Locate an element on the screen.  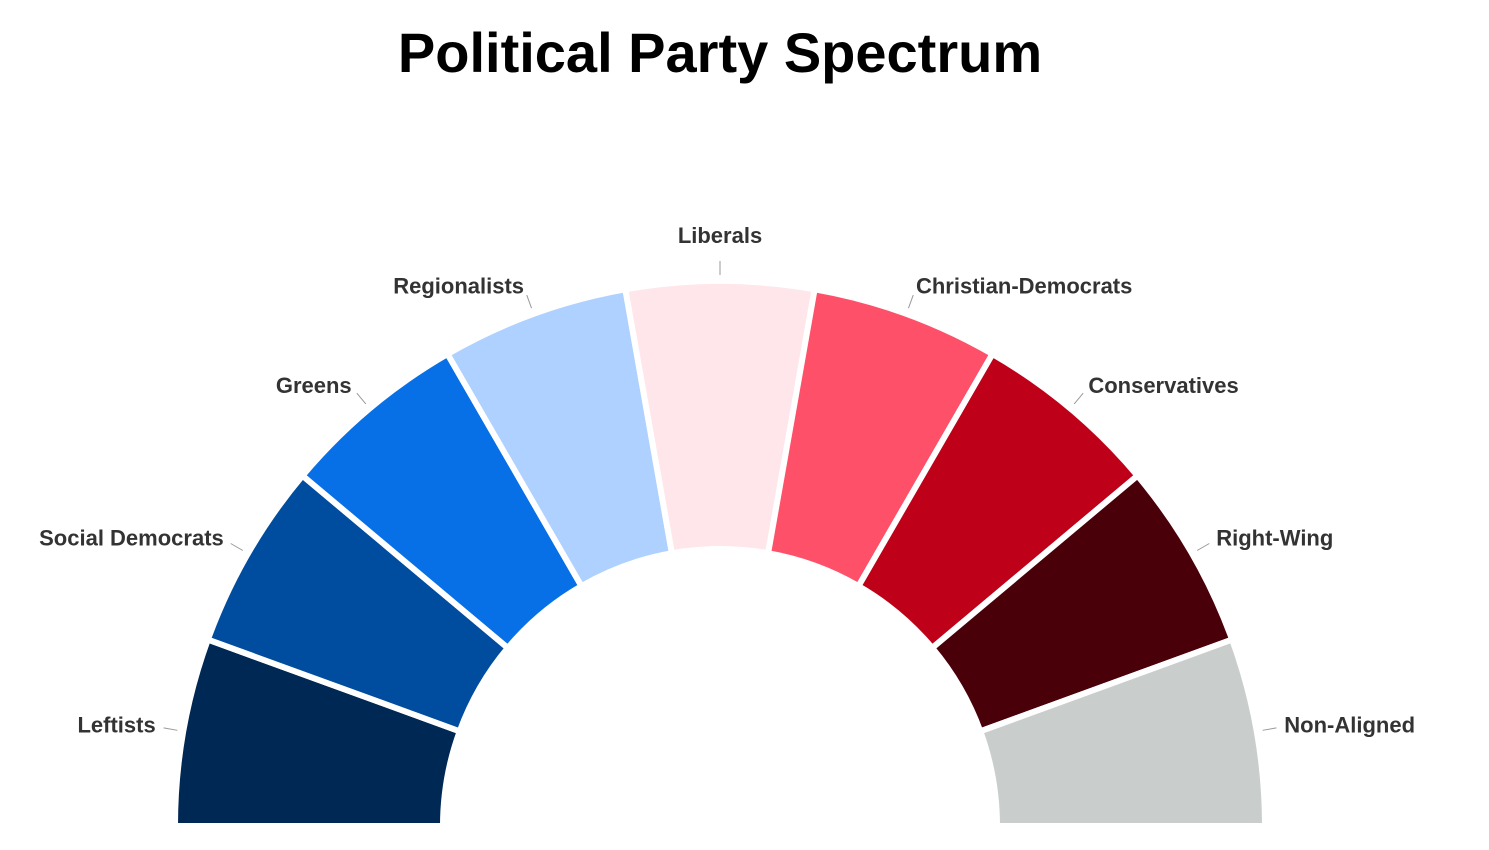
slice-label: Greens is located at coordinates (314, 385).